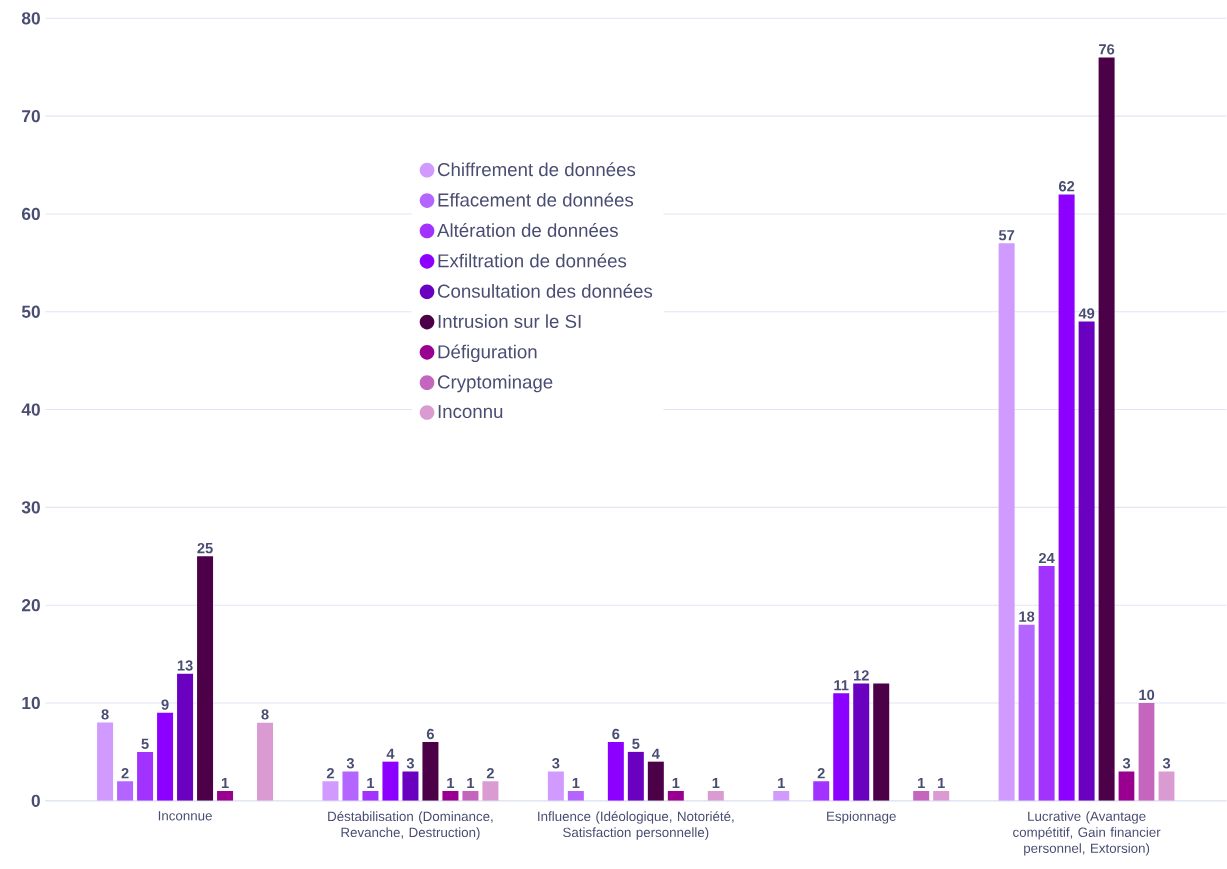 This screenshot has width=1227, height=869. What do you see at coordinates (861, 817) in the screenshot?
I see `x-tick-label: Espionnage` at bounding box center [861, 817].